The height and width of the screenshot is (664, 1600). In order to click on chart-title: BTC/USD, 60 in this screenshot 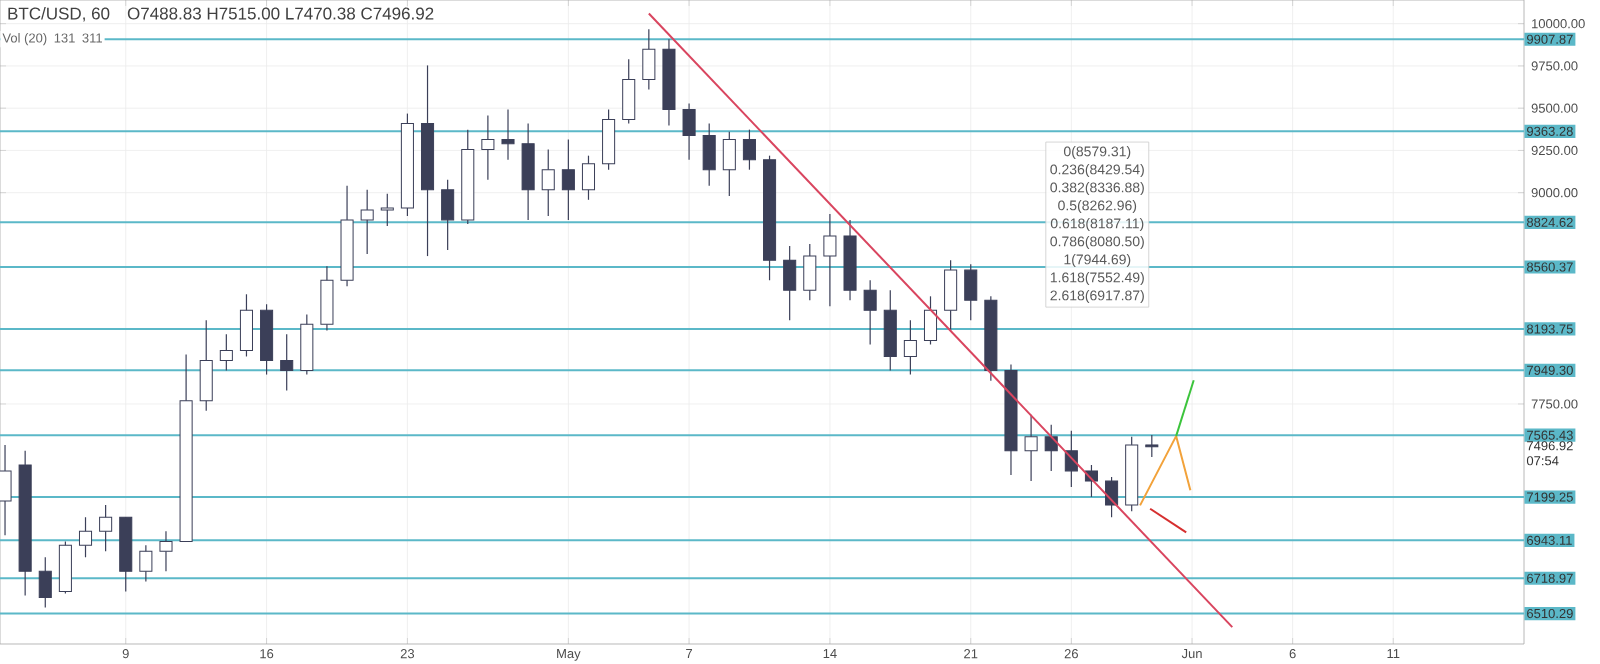, I will do `click(59, 14)`.